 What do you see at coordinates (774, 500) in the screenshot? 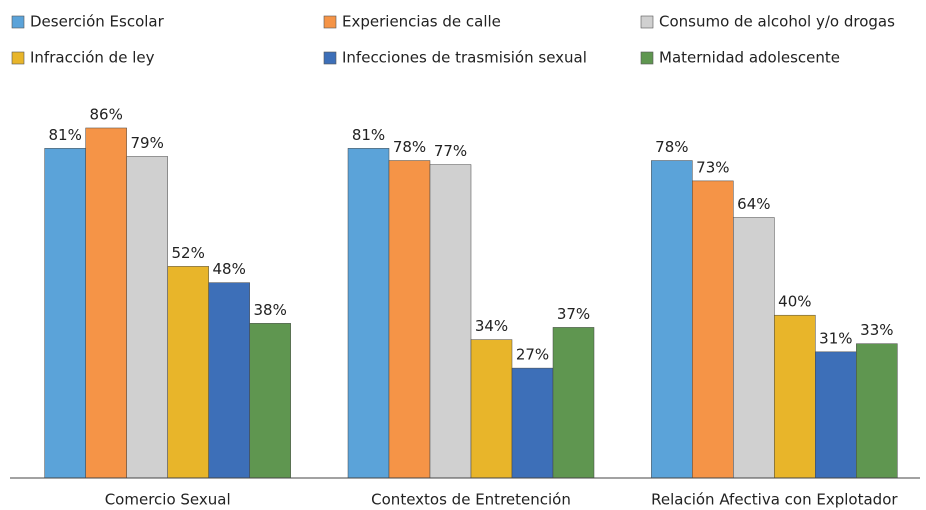
I see `x-tick-label: Relación Afectiva con Explotador` at bounding box center [774, 500].